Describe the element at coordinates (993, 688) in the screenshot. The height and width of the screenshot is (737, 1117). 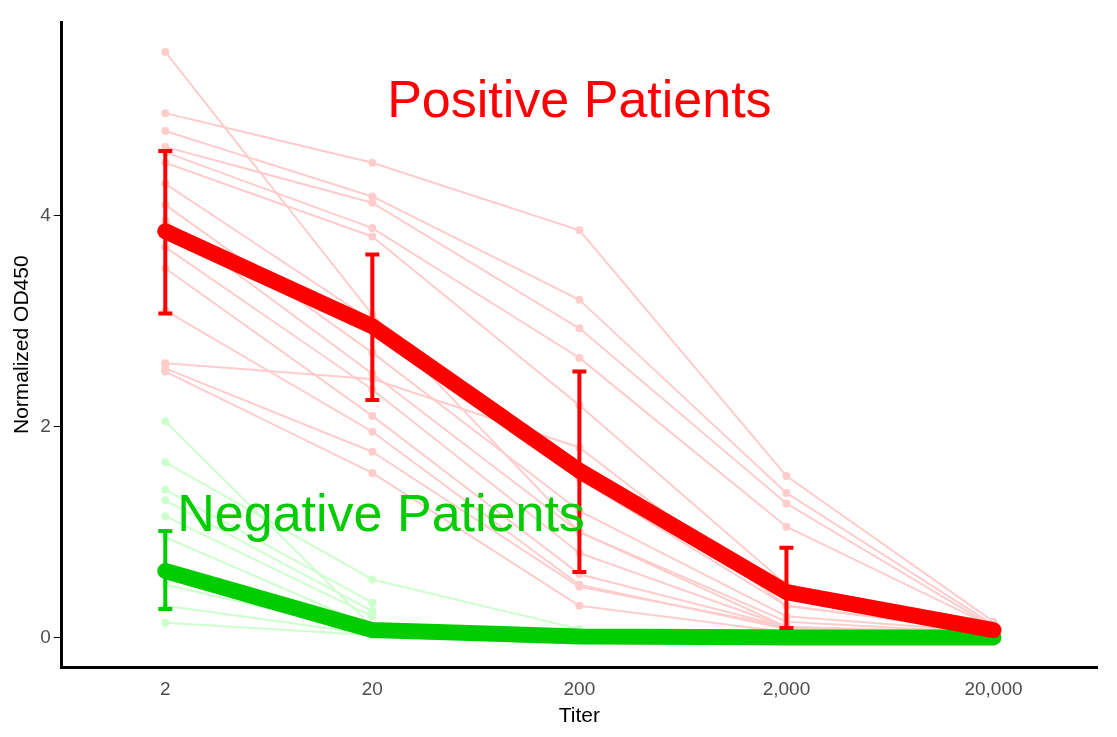
I see `x-tick-label: 20,000` at that location.